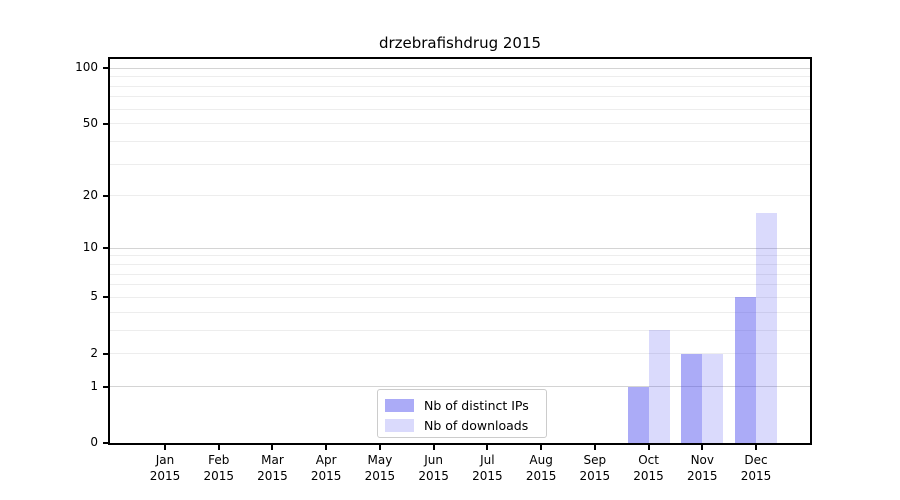 The image size is (900, 500). Describe the element at coordinates (380, 468) in the screenshot. I see `x-tick-label: May 2015` at that location.